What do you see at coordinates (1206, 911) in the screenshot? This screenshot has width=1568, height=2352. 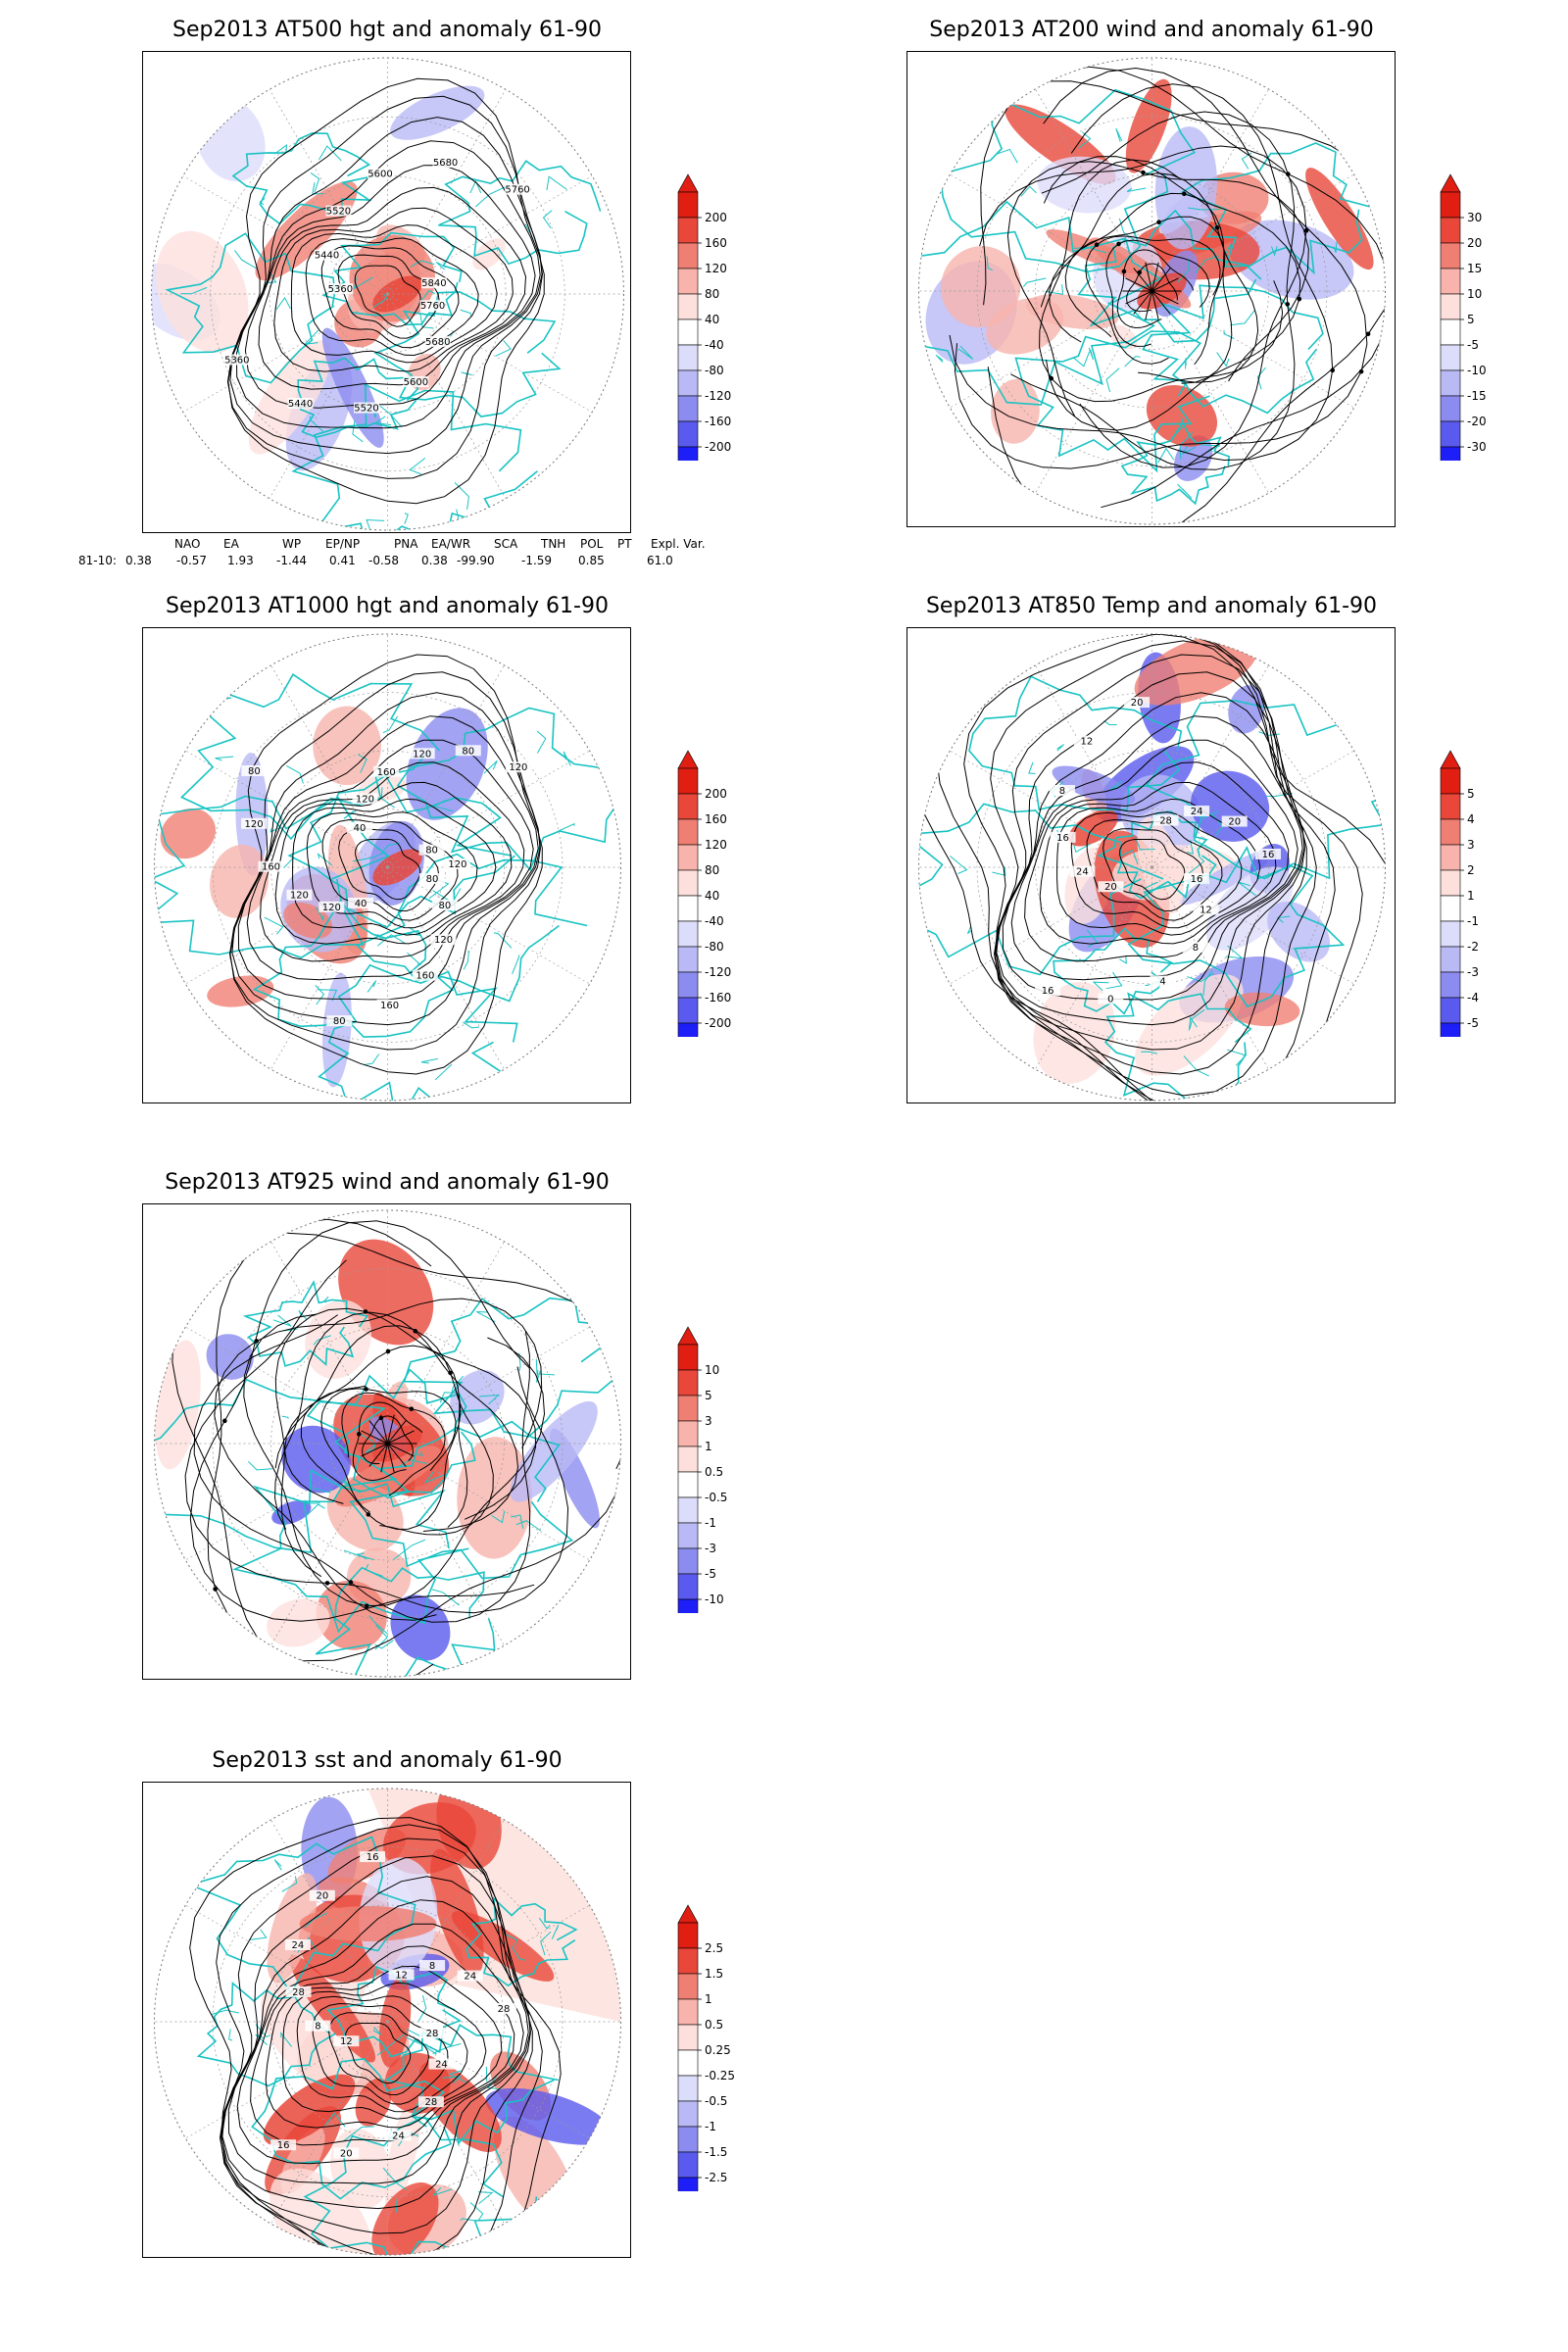 I see `contour-label: 12` at bounding box center [1206, 911].